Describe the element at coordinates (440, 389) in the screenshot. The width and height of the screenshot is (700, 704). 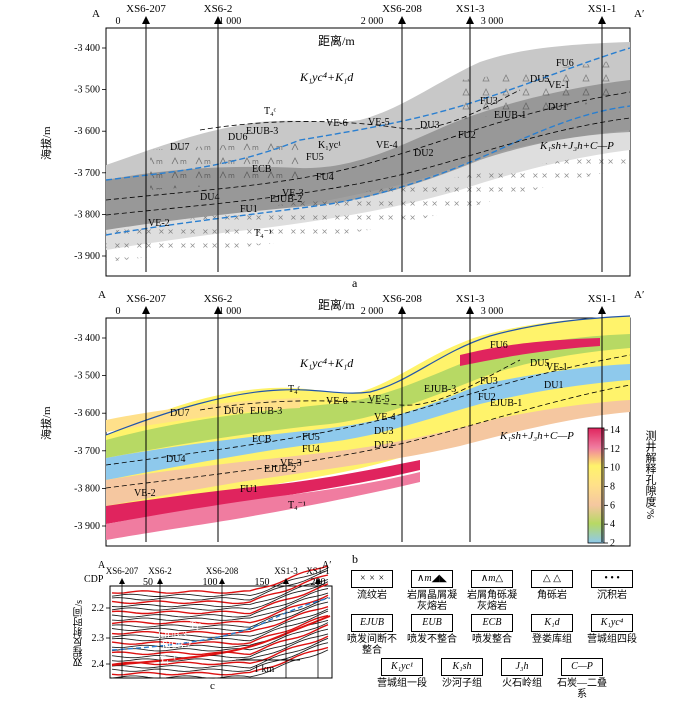
I see `panel-b-unit-label: EJUB-3` at that location.